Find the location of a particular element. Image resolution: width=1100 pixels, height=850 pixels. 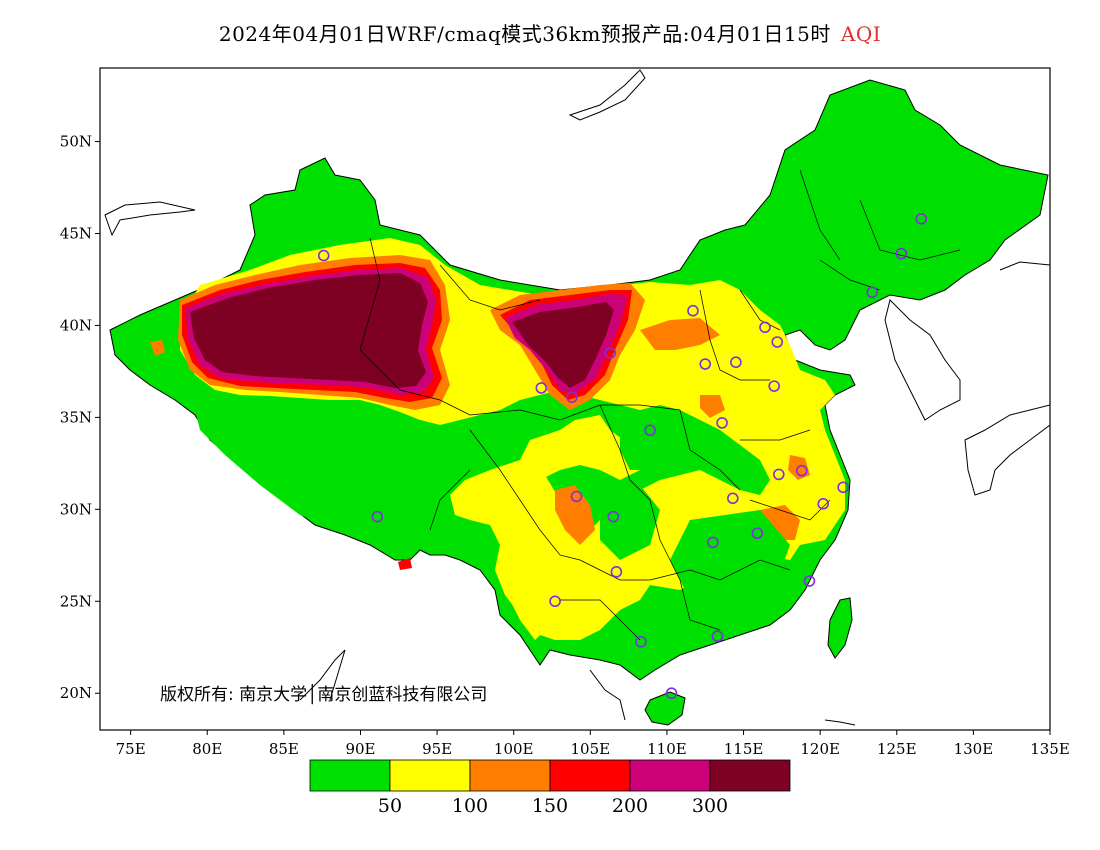

hainan-island is located at coordinates (665, 708).